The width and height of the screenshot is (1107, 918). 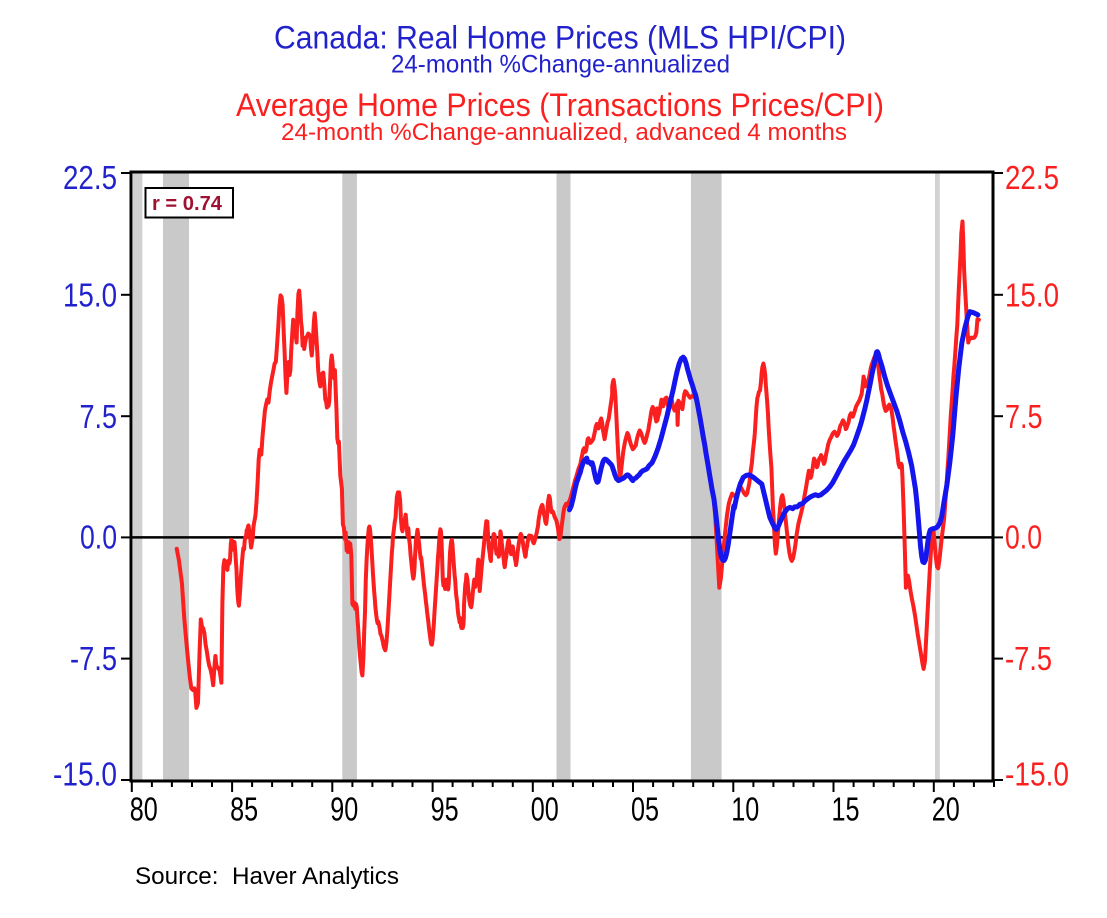 What do you see at coordinates (344, 809) in the screenshot?
I see `svg-text: 90` at bounding box center [344, 809].